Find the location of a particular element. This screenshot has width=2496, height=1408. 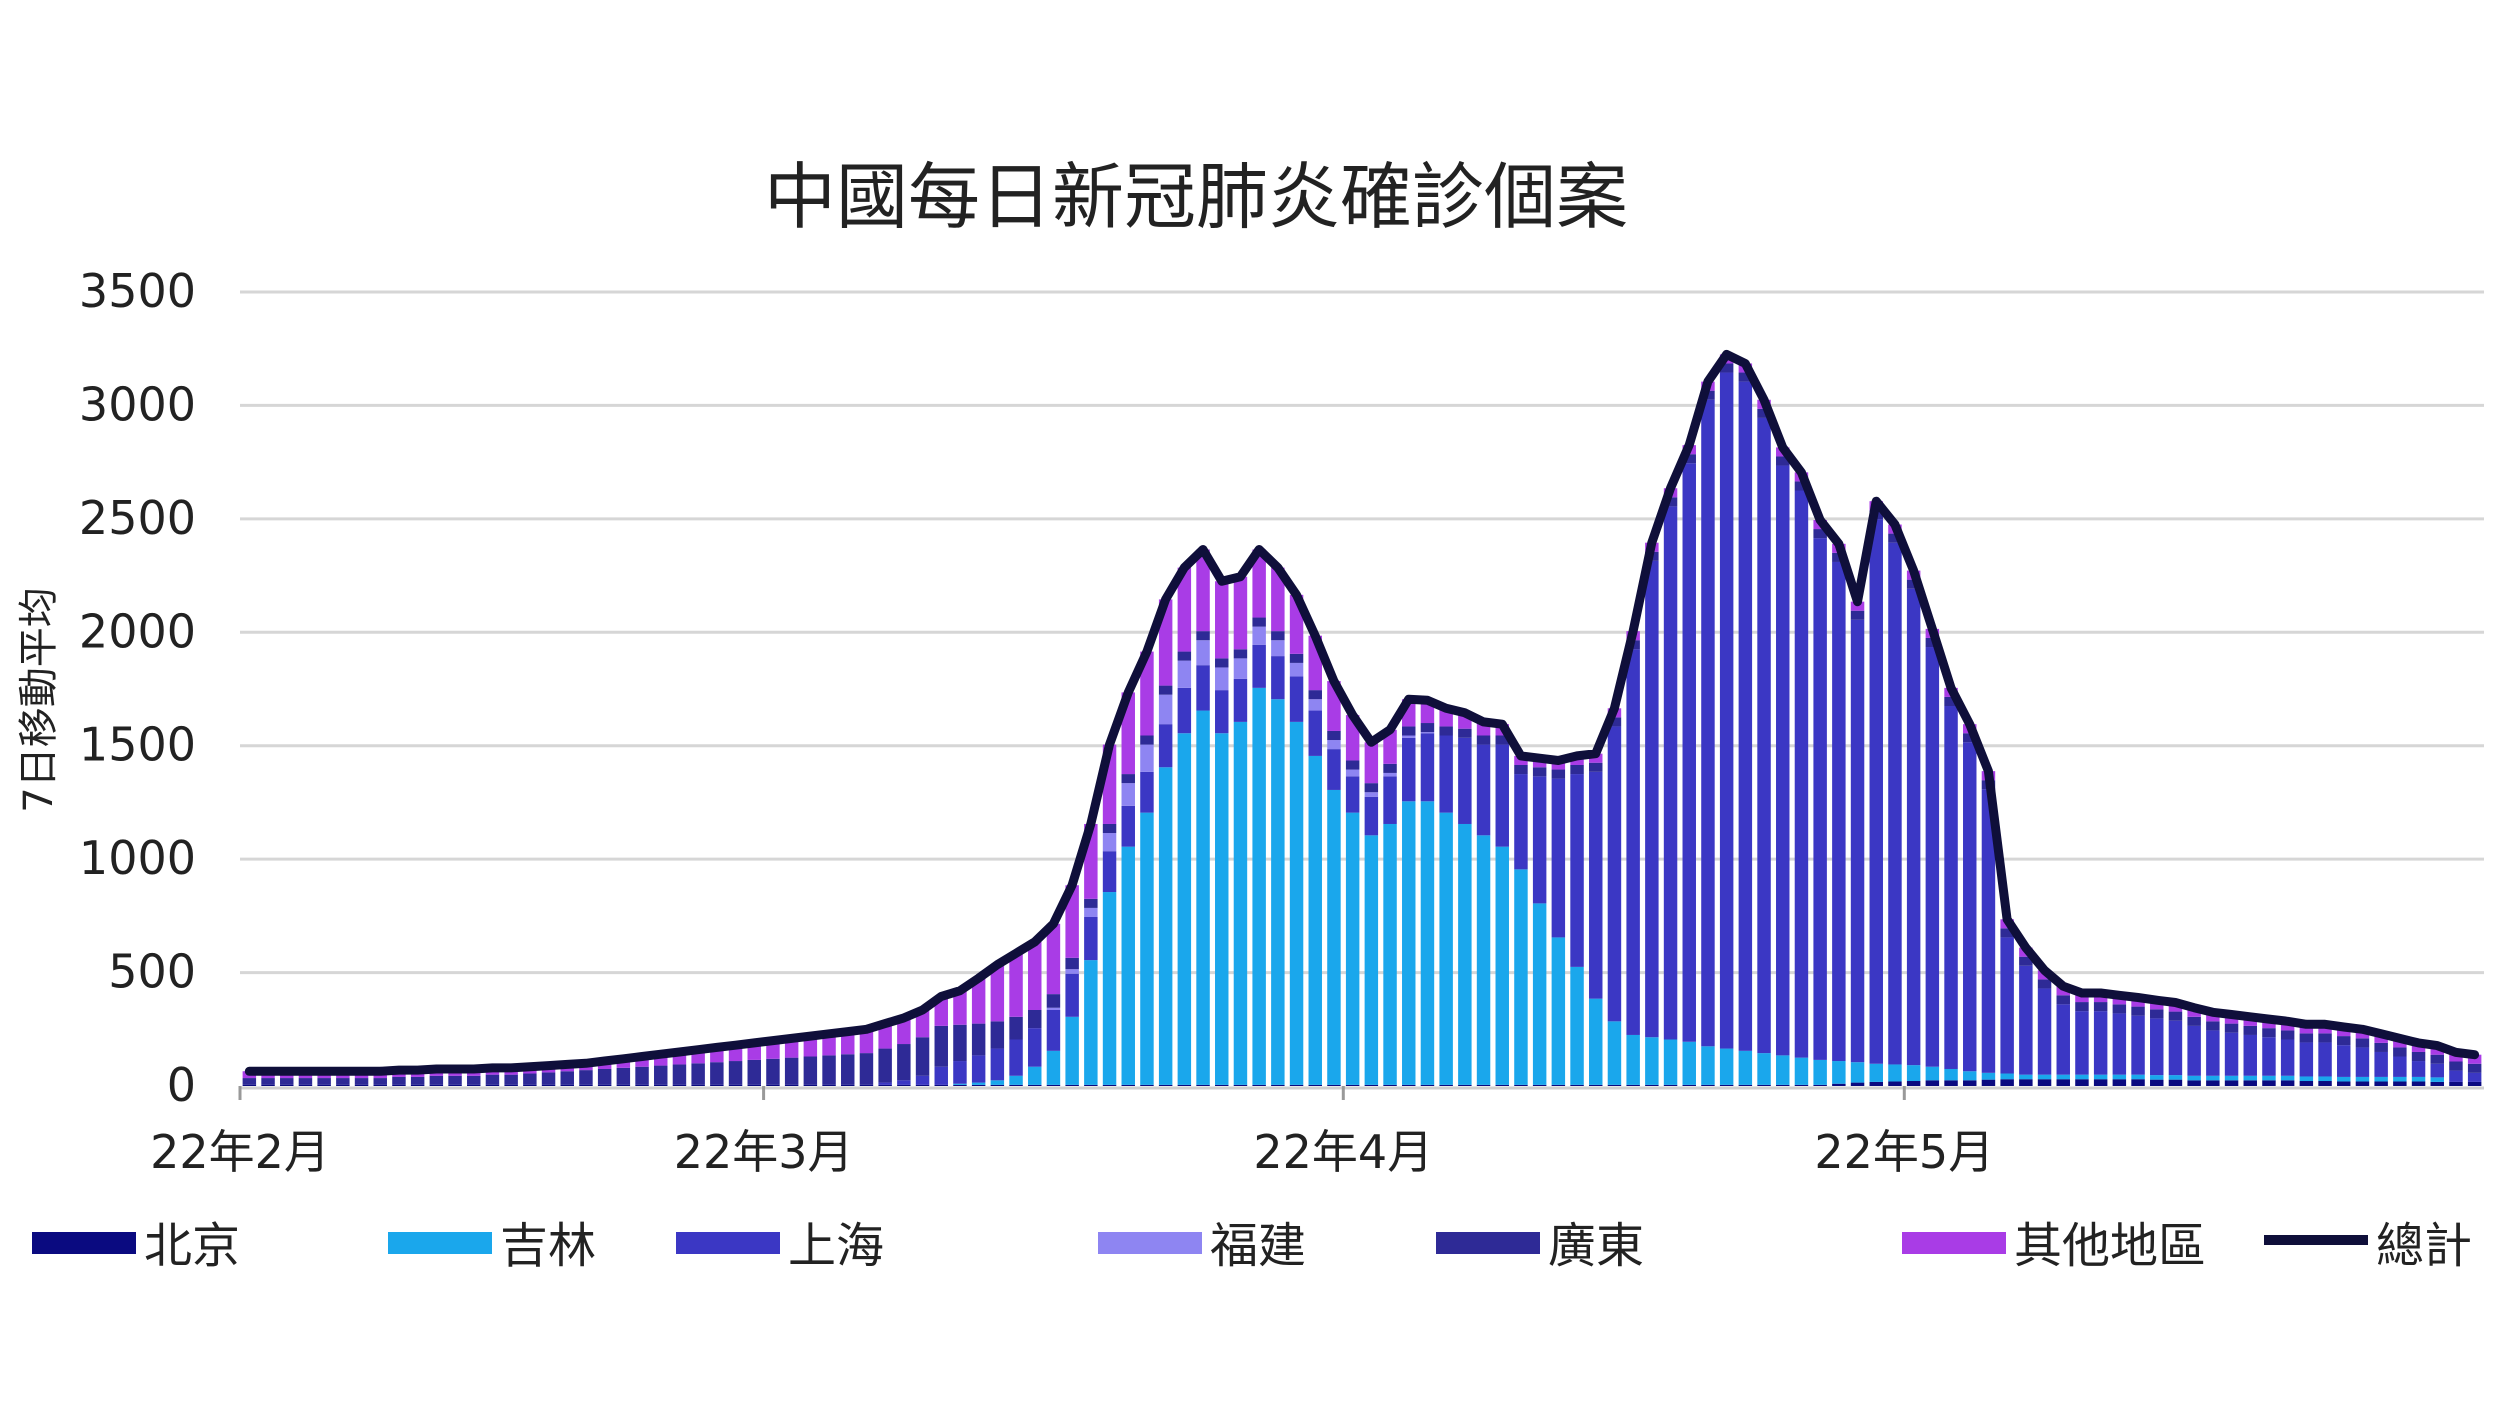

y-tick-label: 1000 is located at coordinates (137, 858).